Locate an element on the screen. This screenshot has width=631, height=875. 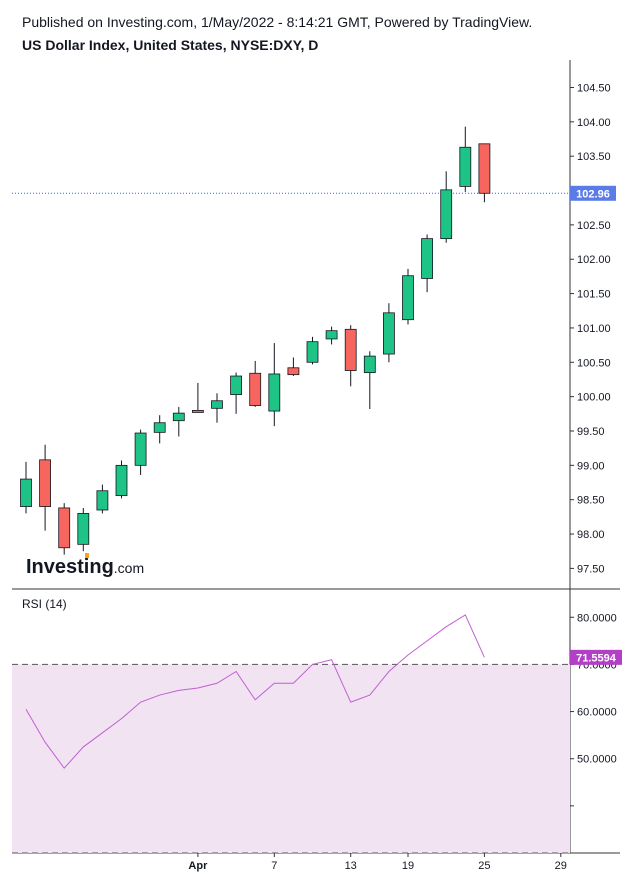
price-tick-label: 104.00 is located at coordinates (594, 123).